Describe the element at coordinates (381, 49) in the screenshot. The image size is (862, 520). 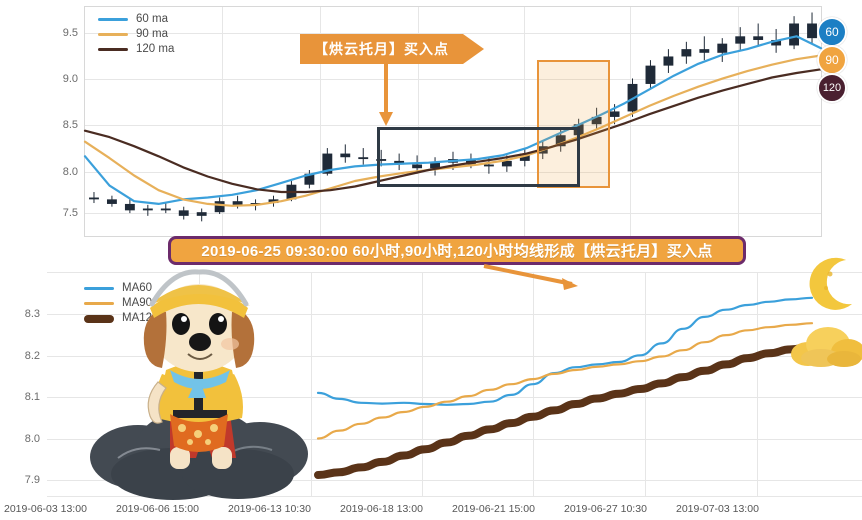
I see `buy-point-callout-label: 【烘云托月】买入点` at that location.